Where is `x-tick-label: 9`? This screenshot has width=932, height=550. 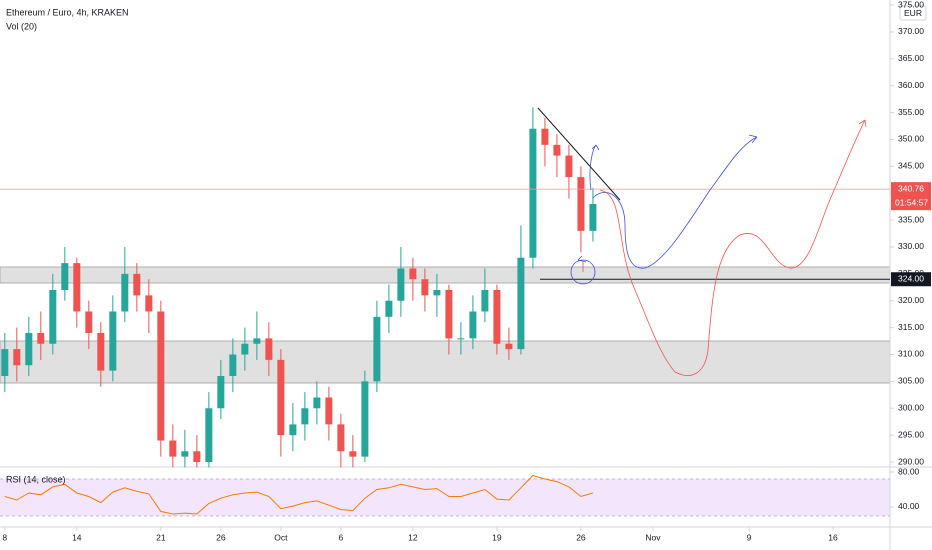
x-tick-label: 9 is located at coordinates (749, 537).